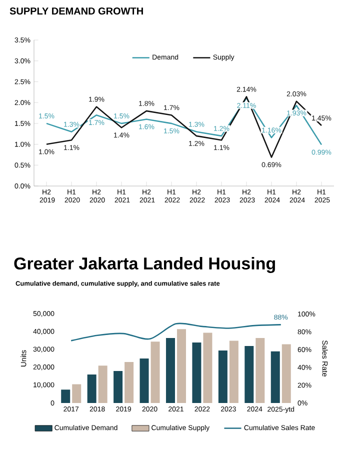 The image size is (343, 451). What do you see at coordinates (144, 265) in the screenshot?
I see `chart-title: Greater Jakarta Landed Housing` at bounding box center [144, 265].